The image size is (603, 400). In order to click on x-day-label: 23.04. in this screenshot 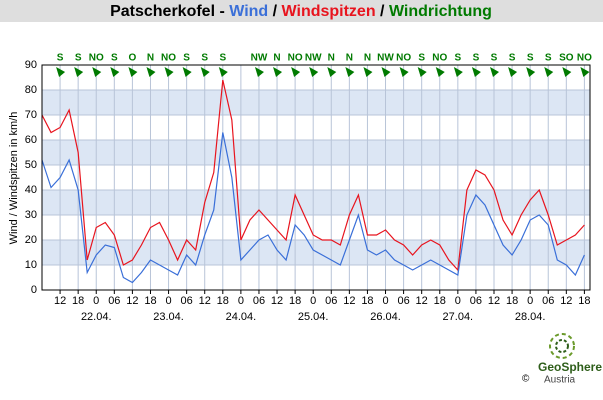, I will do `click(168, 317)`.